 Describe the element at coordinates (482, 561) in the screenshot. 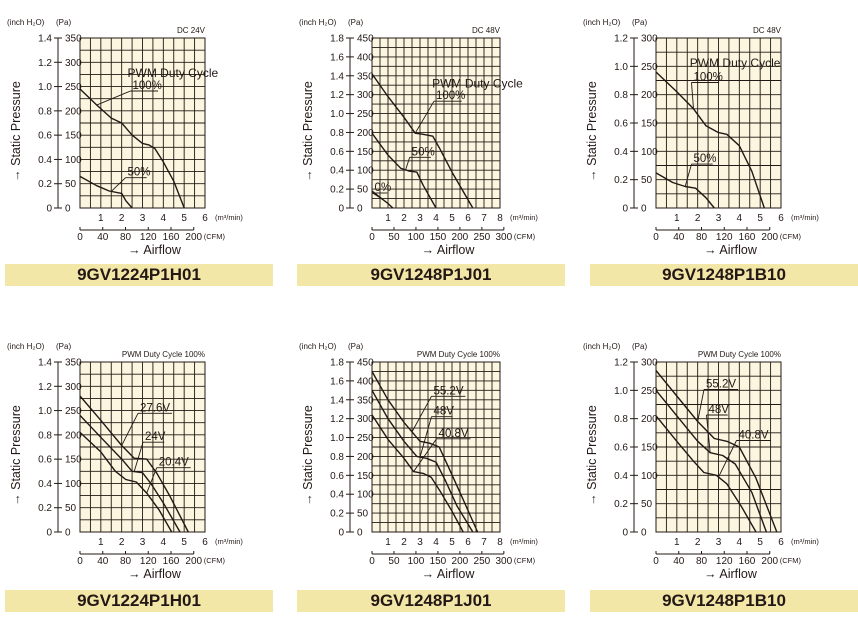

I see `cfm-tick-label: 250` at that location.